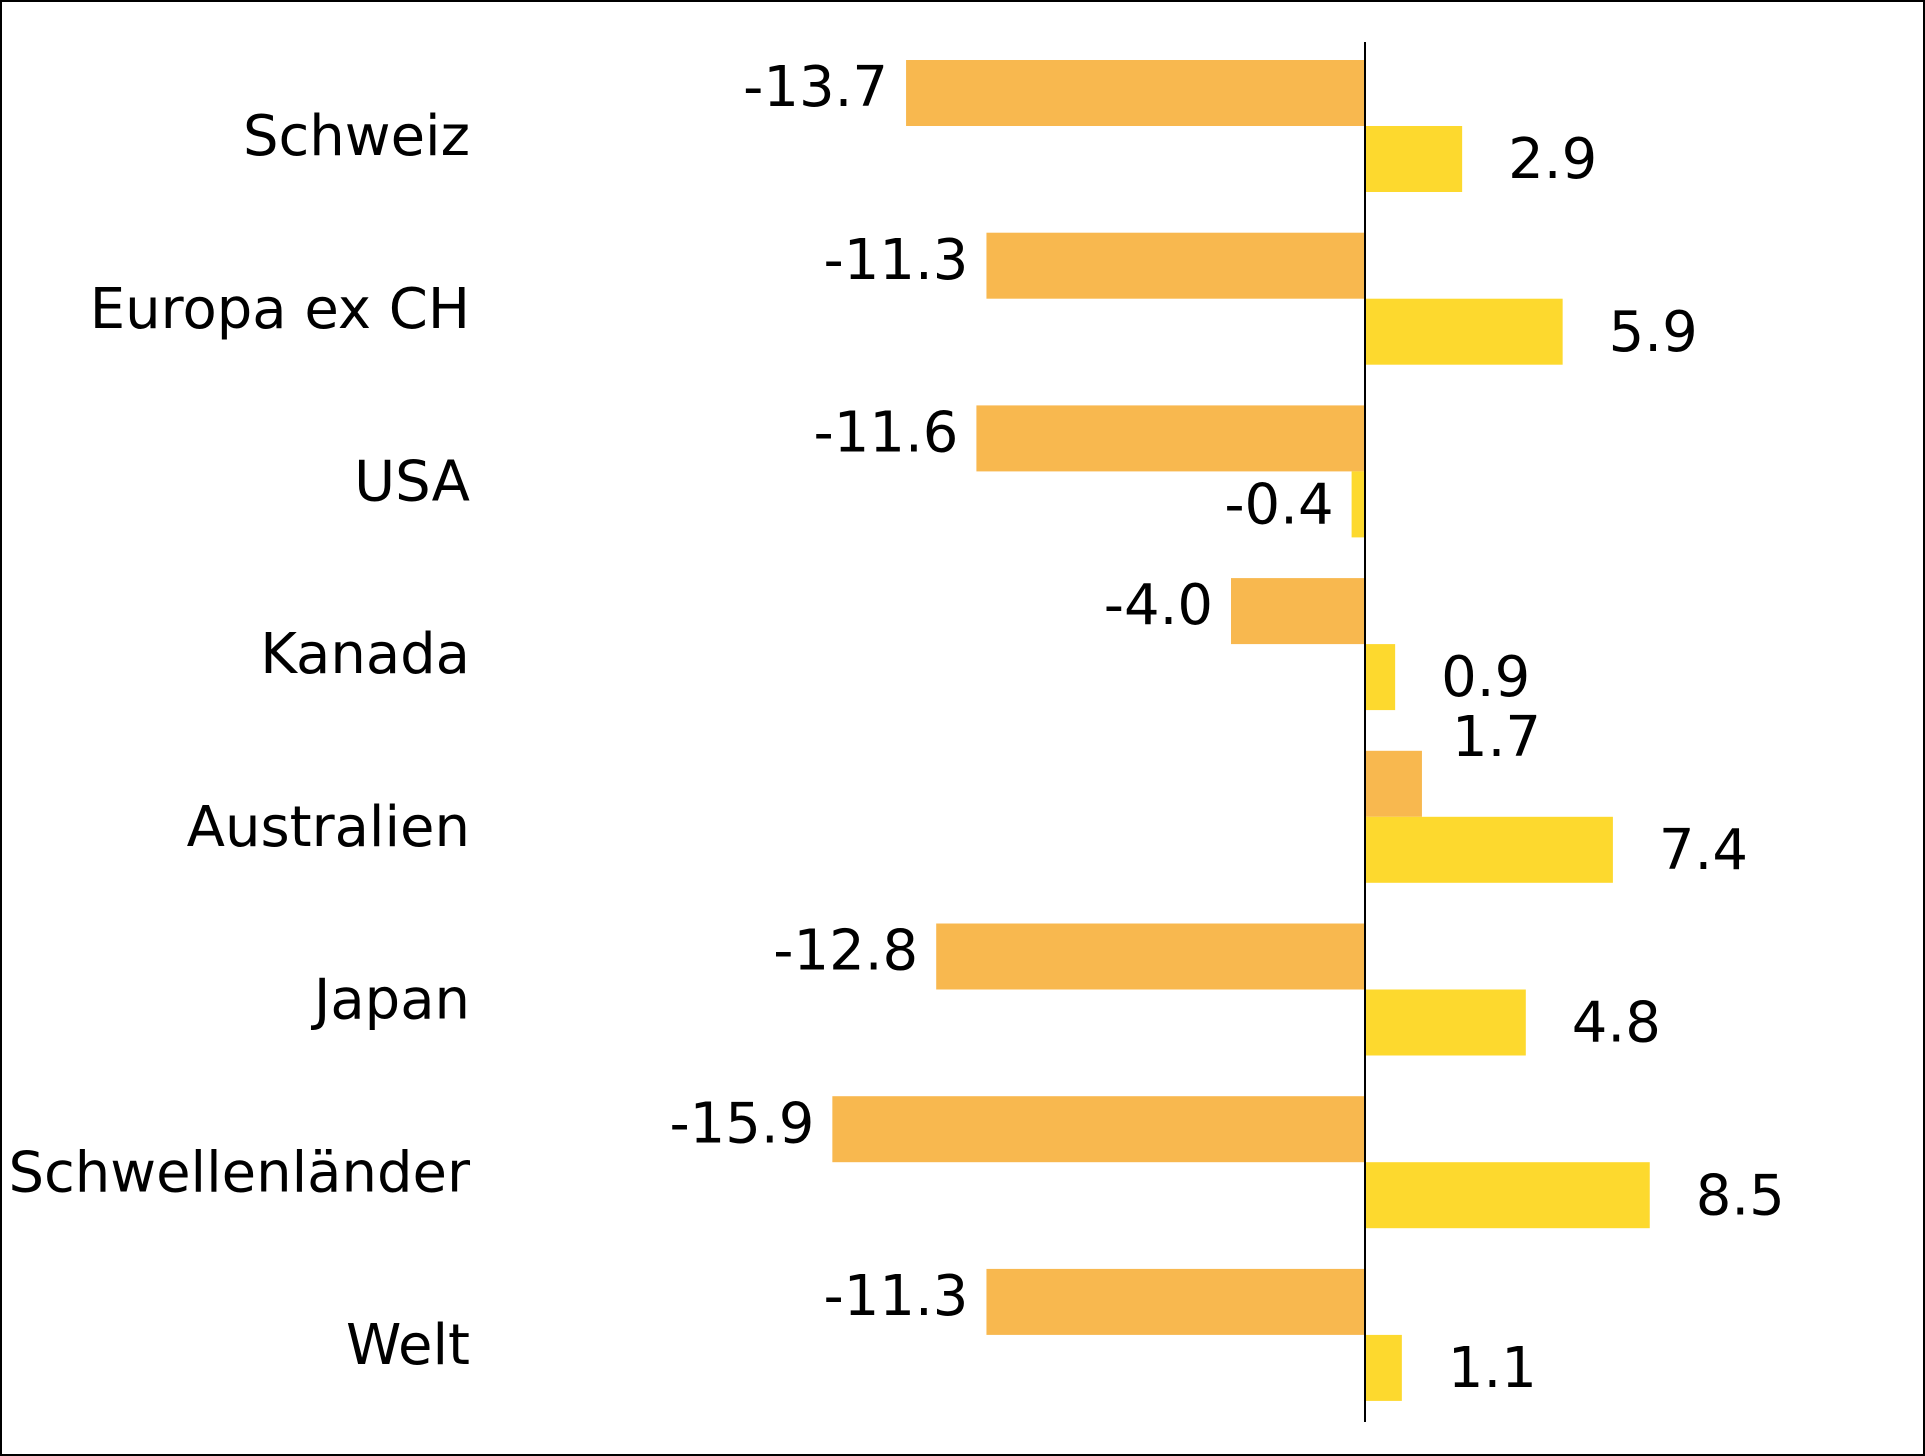 This screenshot has height=1456, width=1925. What do you see at coordinates (741, 1123) in the screenshot?
I see `value-label: -15.9` at bounding box center [741, 1123].